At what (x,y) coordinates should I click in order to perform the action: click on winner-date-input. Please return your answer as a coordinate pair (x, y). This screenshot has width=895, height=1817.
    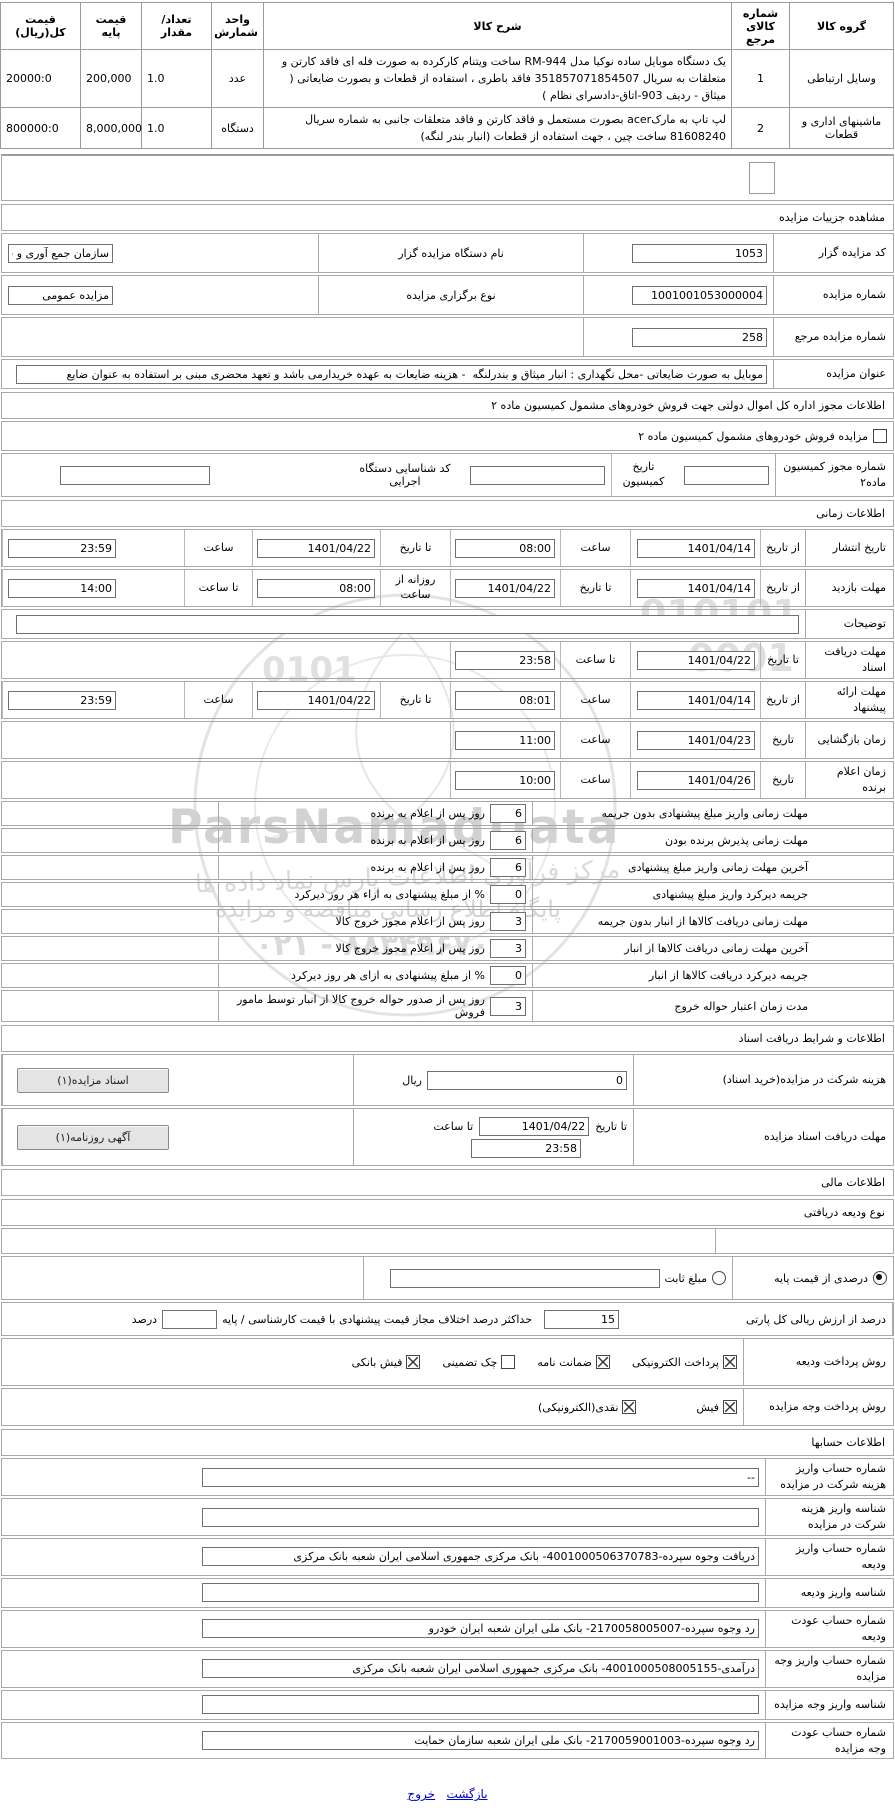
    Looking at the image, I should click on (696, 780).